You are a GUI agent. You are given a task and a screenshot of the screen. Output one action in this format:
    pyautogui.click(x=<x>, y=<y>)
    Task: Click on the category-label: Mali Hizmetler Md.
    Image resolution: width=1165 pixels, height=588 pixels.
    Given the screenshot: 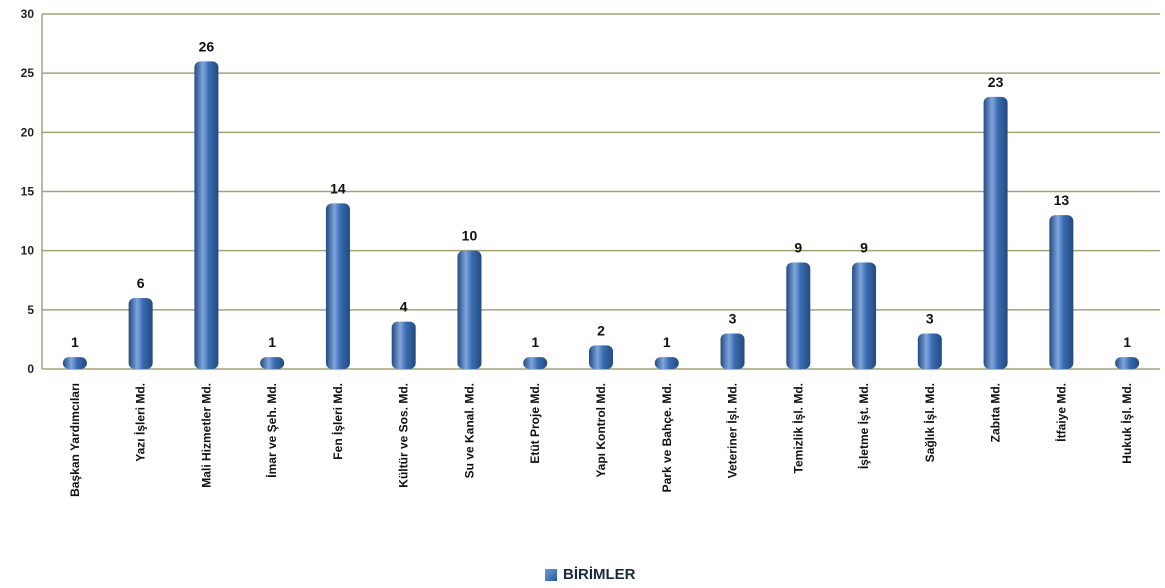 What is the action you would take?
    pyautogui.click(x=206, y=435)
    